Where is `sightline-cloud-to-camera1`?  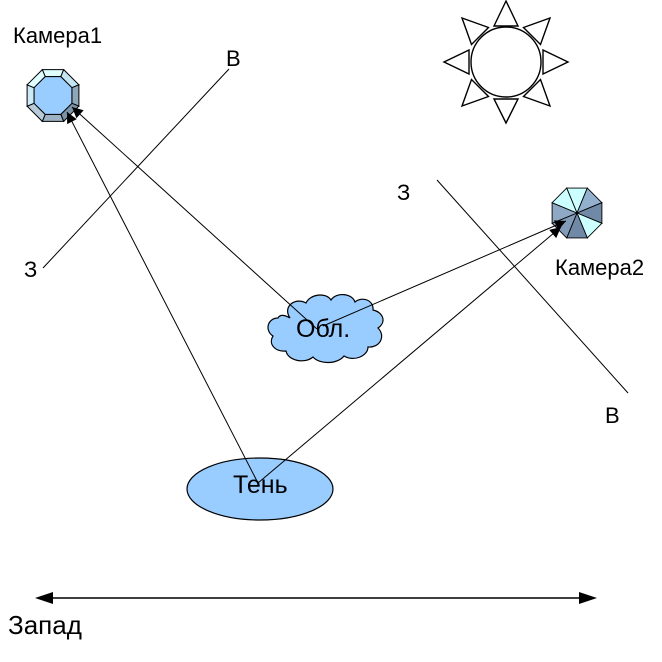
sightline-cloud-to-camera1 is located at coordinates (194, 218).